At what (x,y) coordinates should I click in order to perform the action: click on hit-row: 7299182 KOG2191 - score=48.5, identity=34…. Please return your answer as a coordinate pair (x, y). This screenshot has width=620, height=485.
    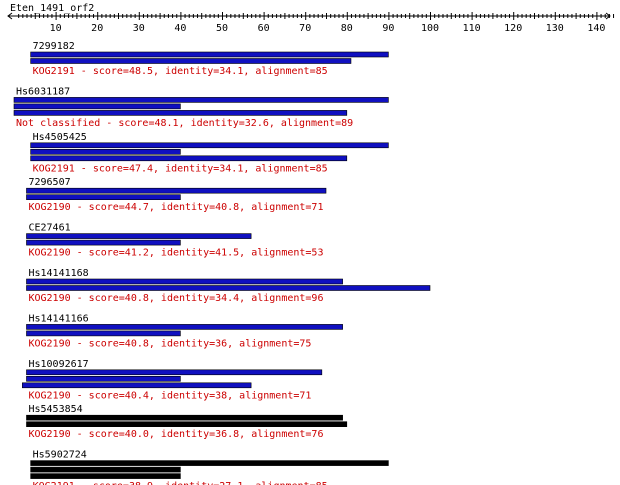
    Looking at the image, I should click on (209, 59).